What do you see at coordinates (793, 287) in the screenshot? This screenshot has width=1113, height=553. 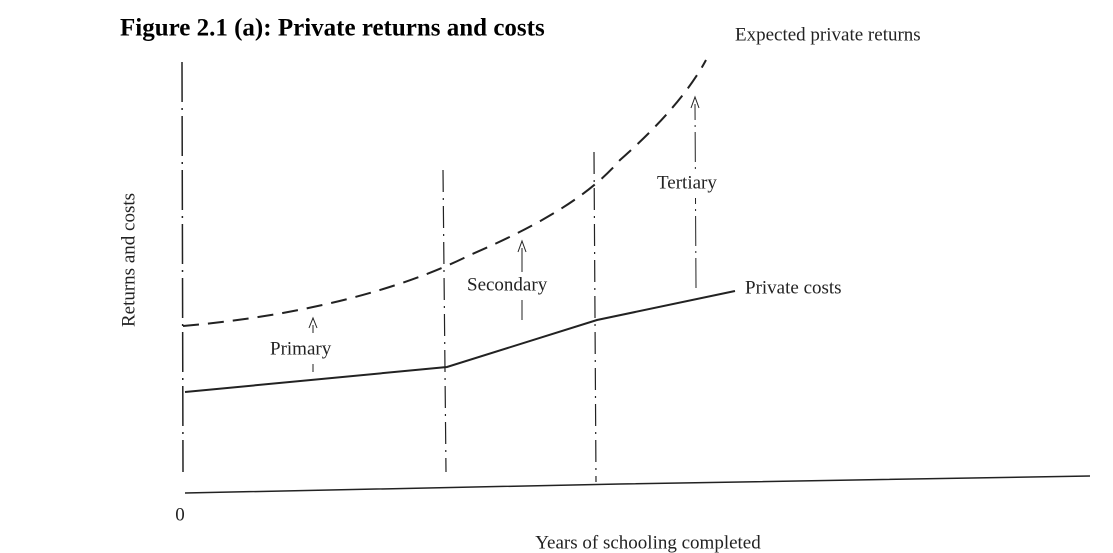 I see `costs-label: Private costs` at bounding box center [793, 287].